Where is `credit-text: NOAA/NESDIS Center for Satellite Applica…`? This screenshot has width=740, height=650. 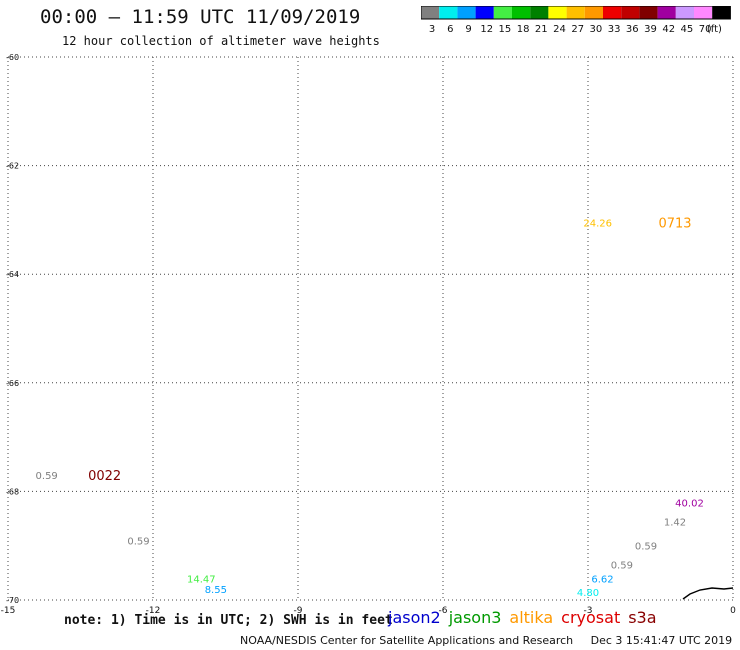
credit-text: NOAA/NESDIS Center for Satellite Applica… is located at coordinates (407, 640).